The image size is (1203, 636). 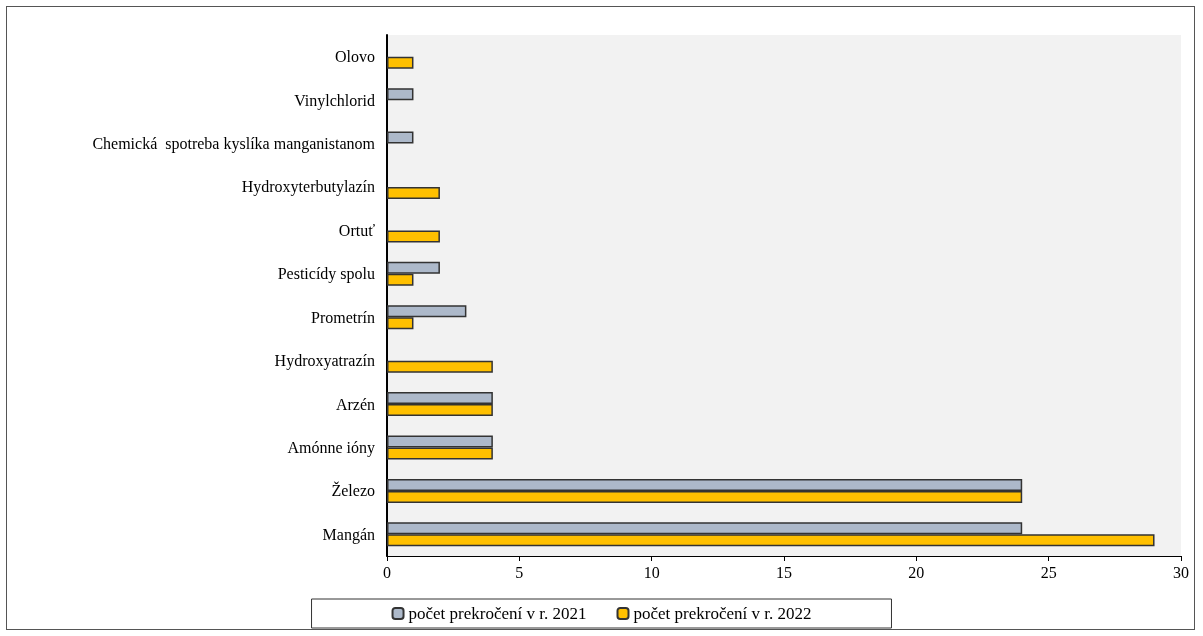 I want to click on x-tick-label: 10, so click(x=651, y=572).